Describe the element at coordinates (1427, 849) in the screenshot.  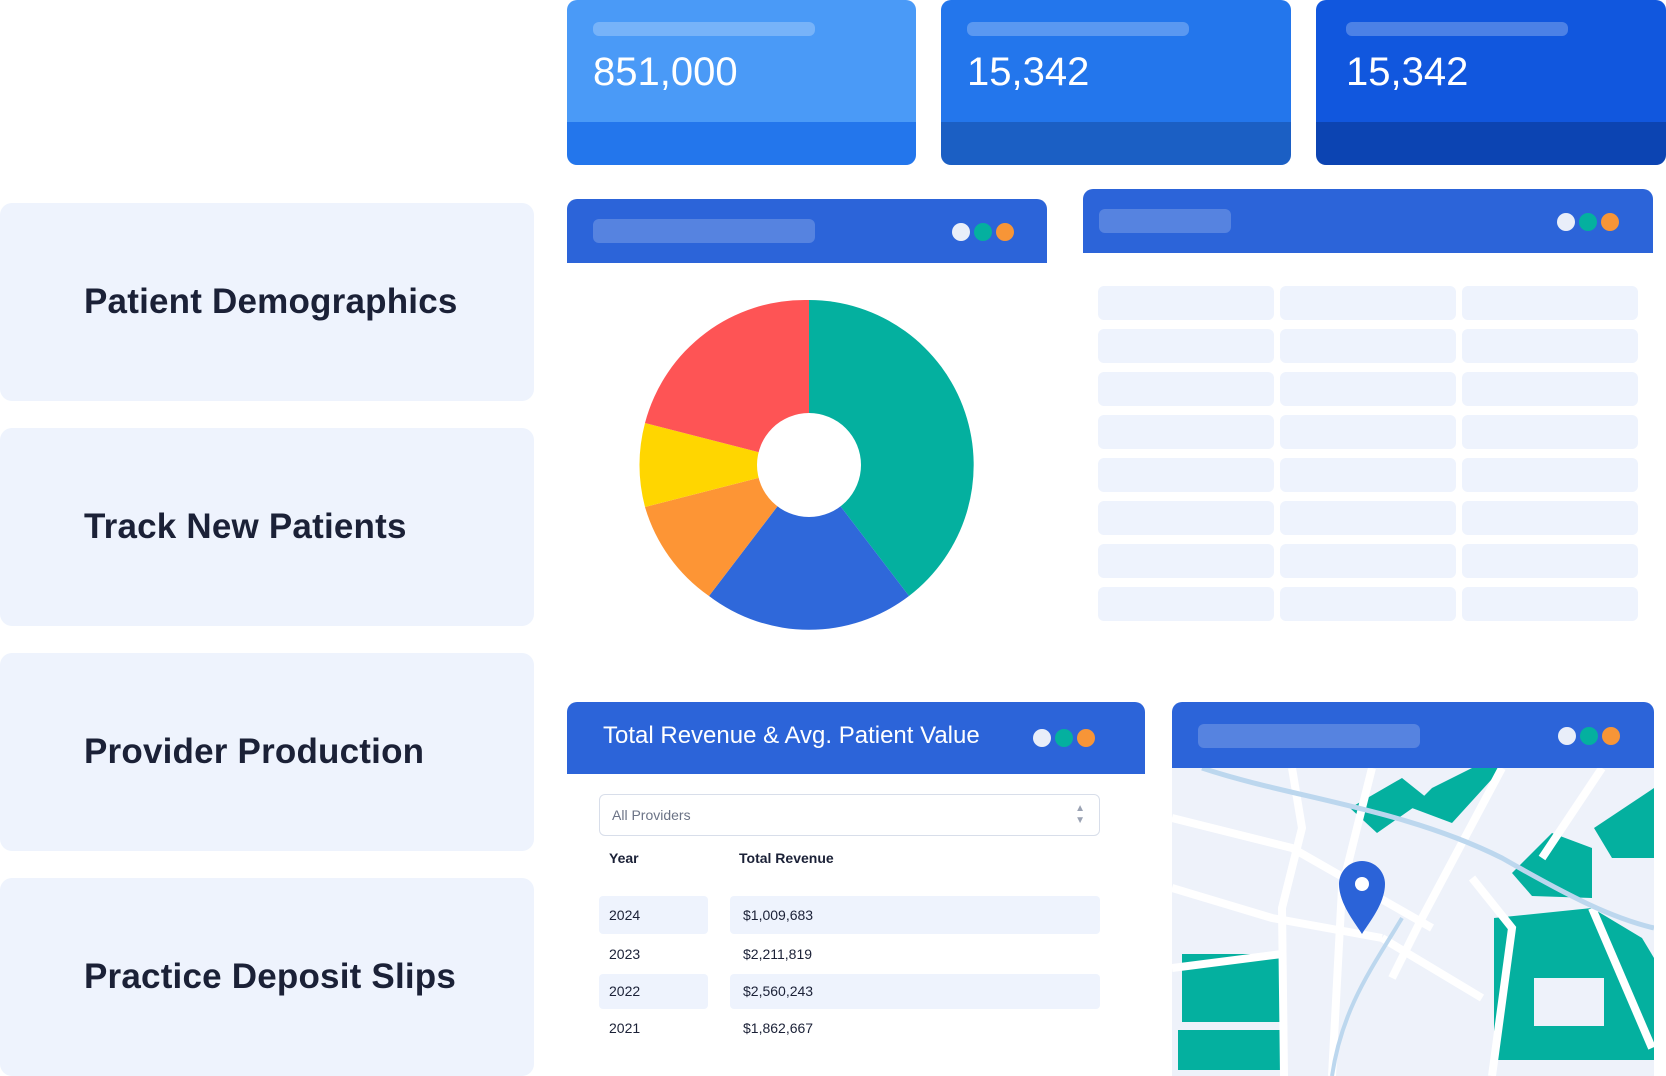
I see `map-river` at that location.